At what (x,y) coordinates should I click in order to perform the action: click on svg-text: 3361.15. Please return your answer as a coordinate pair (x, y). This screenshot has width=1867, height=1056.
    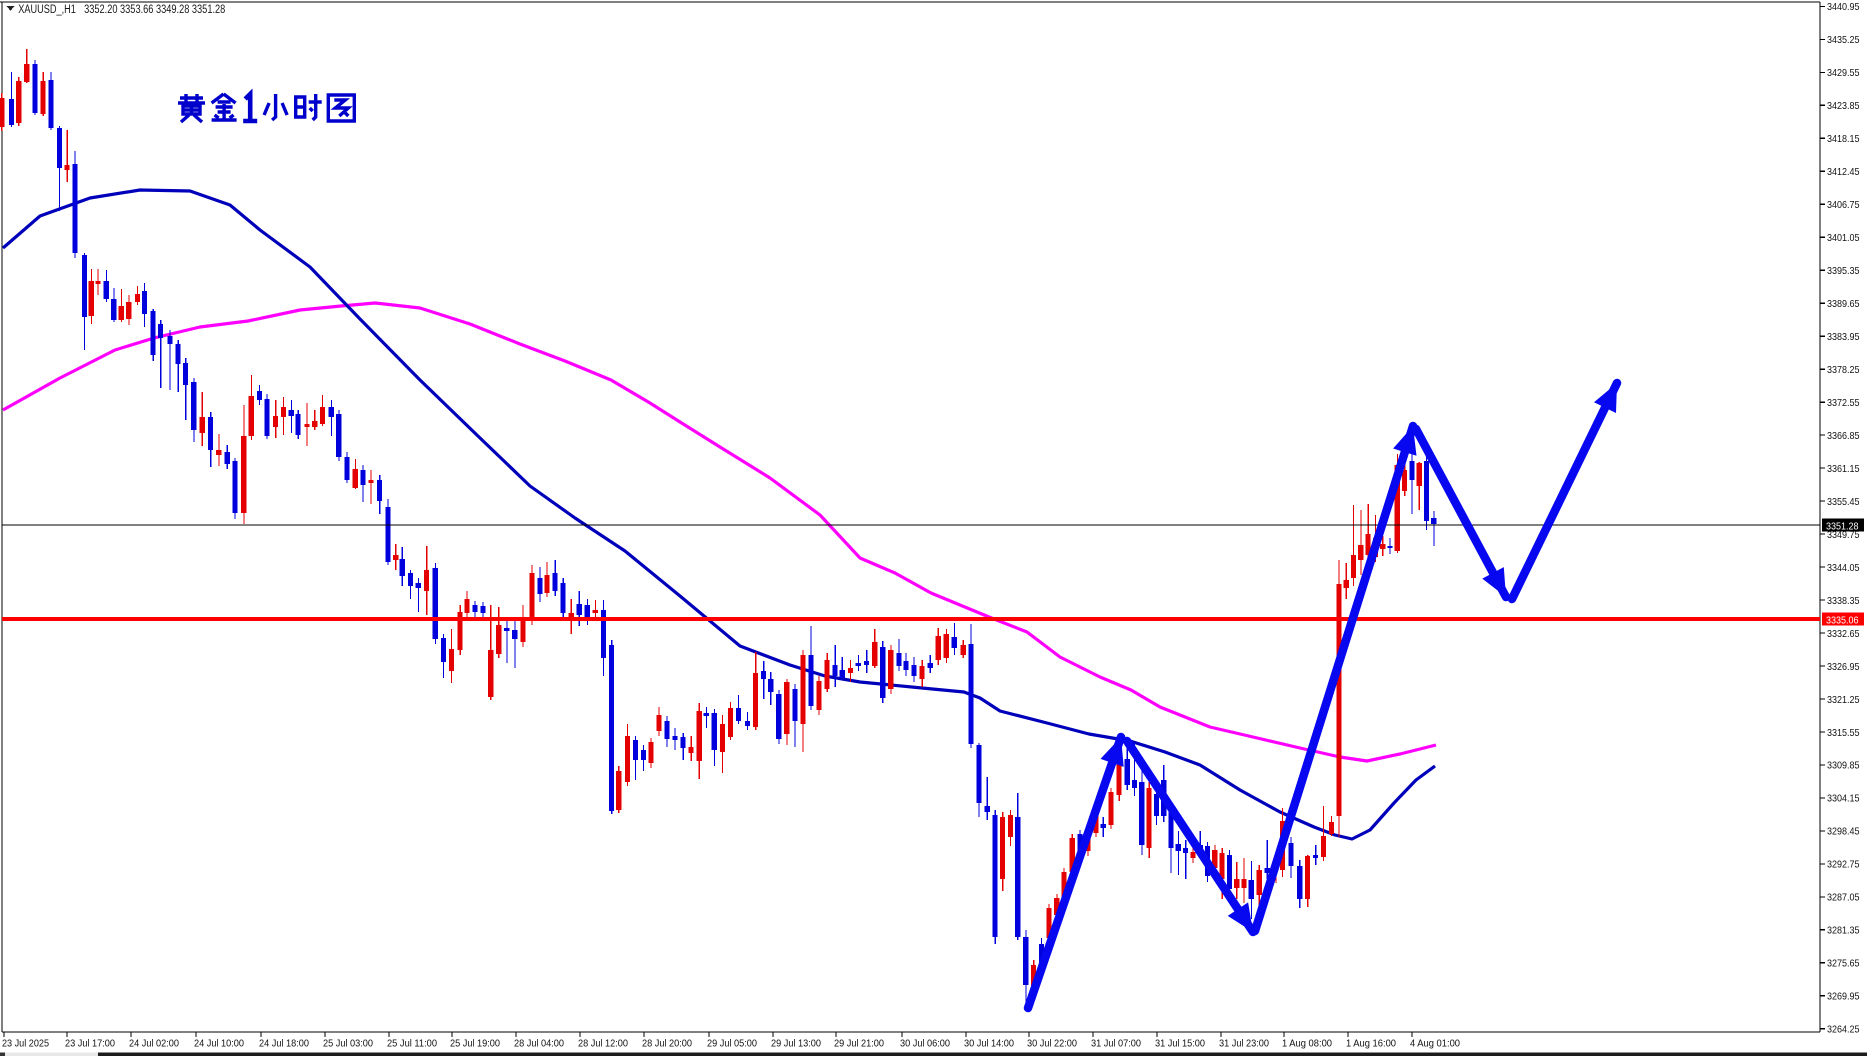
    Looking at the image, I should click on (1843, 469).